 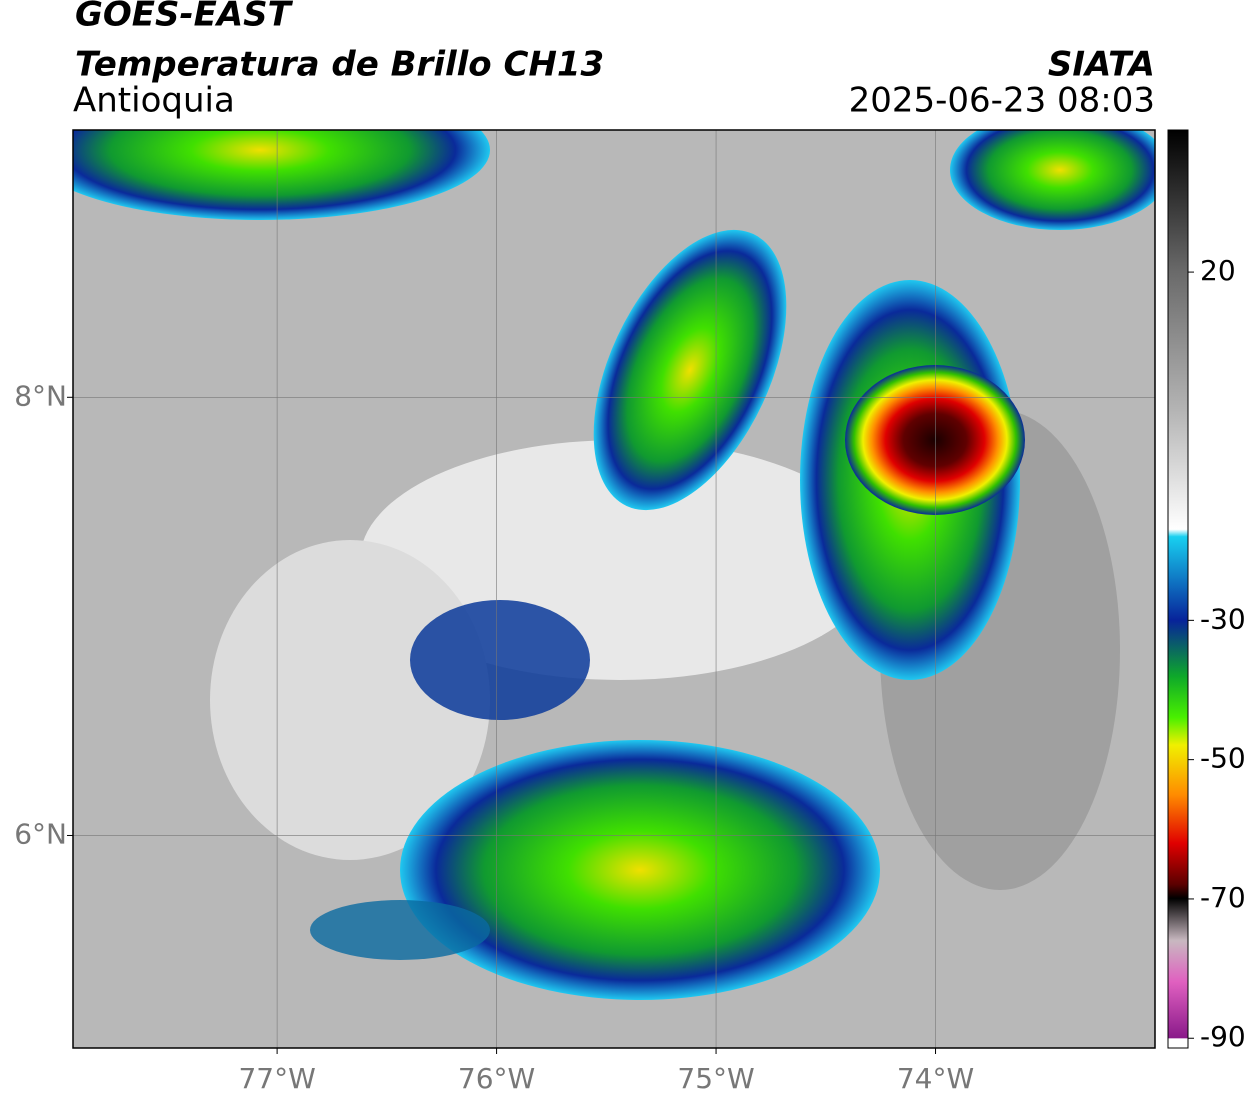 What do you see at coordinates (1101, 65) in the screenshot?
I see `source: SIATA` at bounding box center [1101, 65].